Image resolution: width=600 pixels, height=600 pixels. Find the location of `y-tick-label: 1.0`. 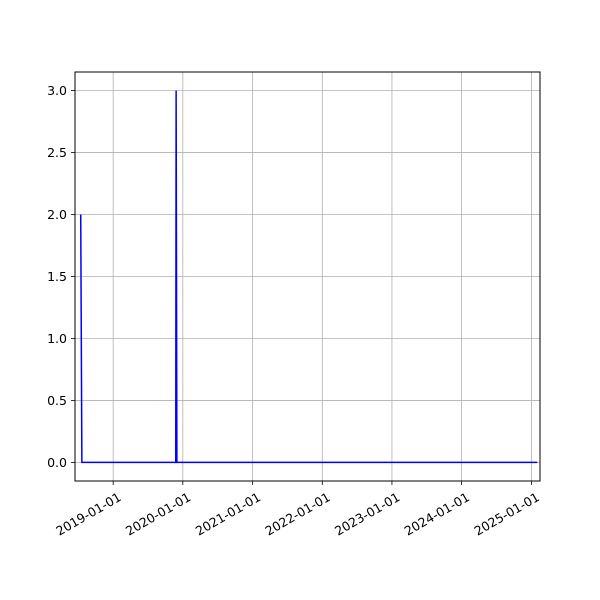

y-tick-label: 1.0 is located at coordinates (57, 338).